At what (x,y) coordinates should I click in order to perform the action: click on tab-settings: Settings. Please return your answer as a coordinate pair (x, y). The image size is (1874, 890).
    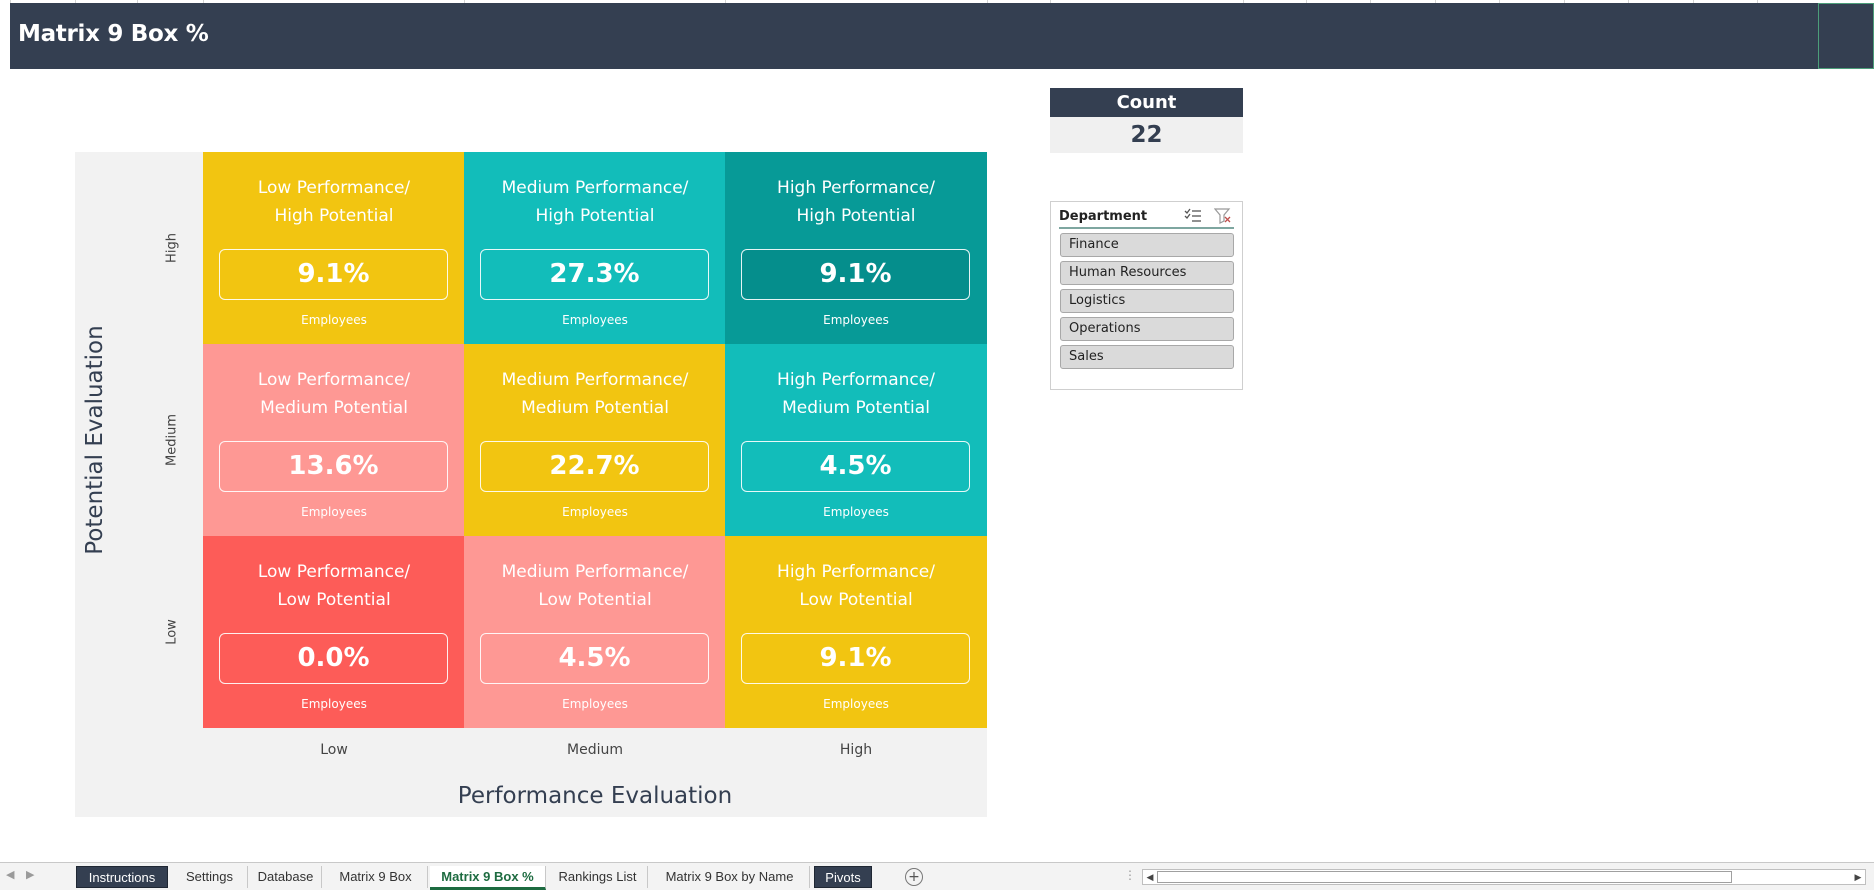
    Looking at the image, I should click on (210, 877).